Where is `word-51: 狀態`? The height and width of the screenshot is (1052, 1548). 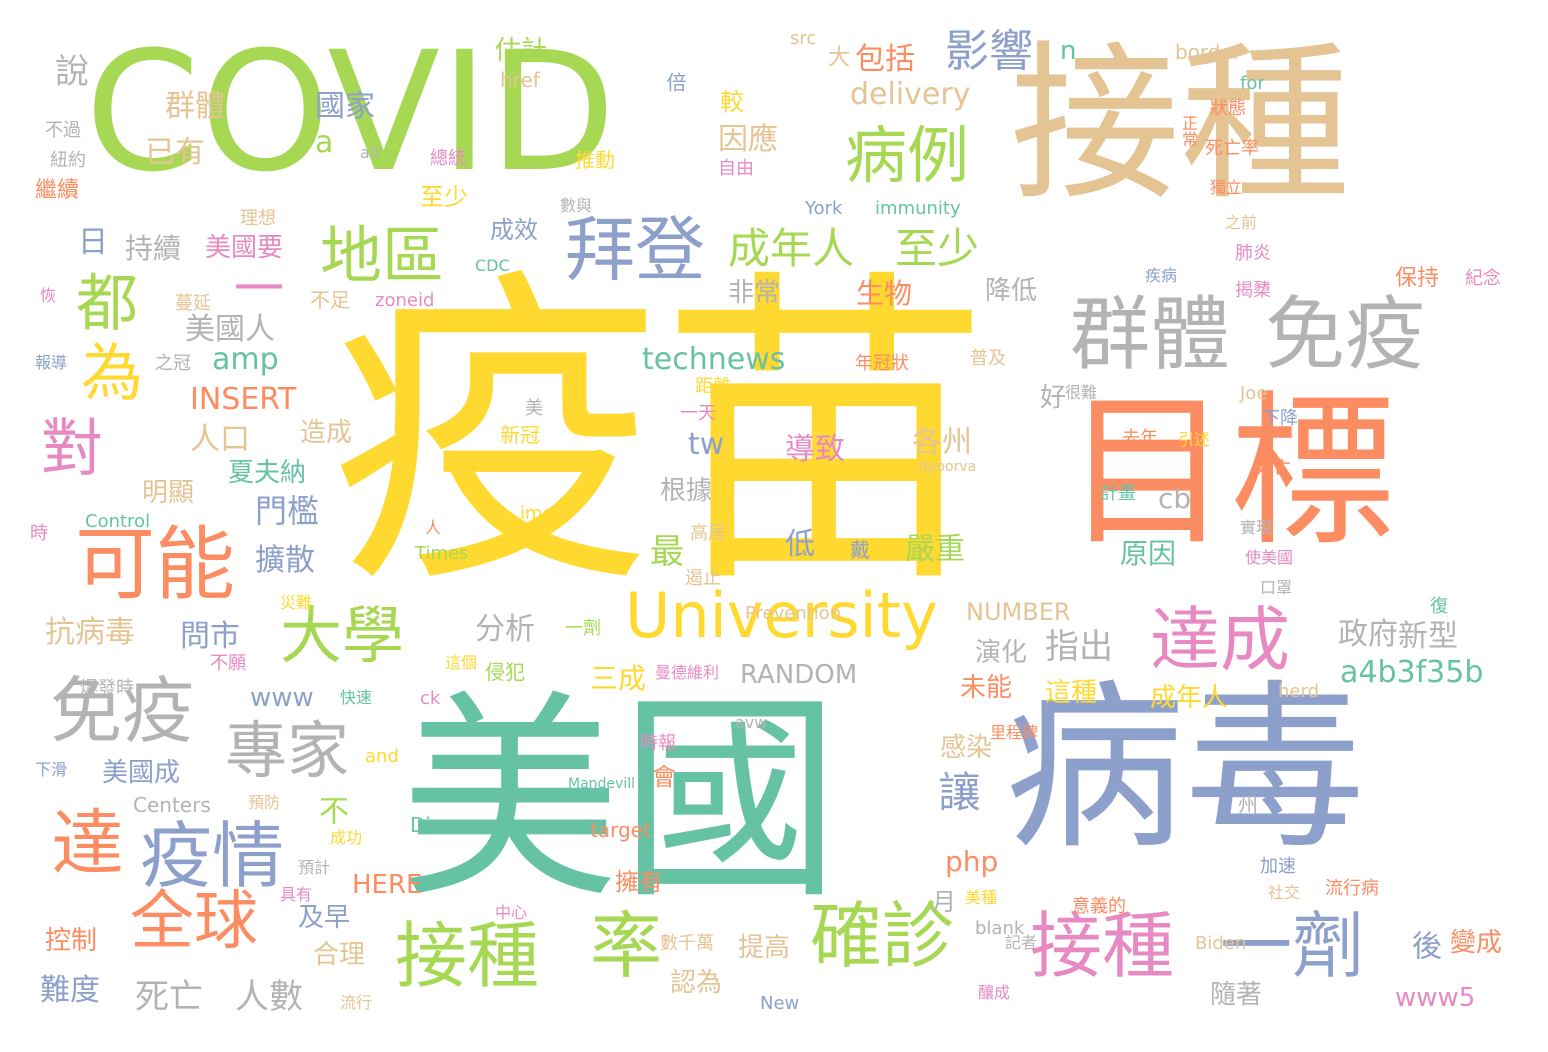
word-51: 狀態 is located at coordinates (1228, 108).